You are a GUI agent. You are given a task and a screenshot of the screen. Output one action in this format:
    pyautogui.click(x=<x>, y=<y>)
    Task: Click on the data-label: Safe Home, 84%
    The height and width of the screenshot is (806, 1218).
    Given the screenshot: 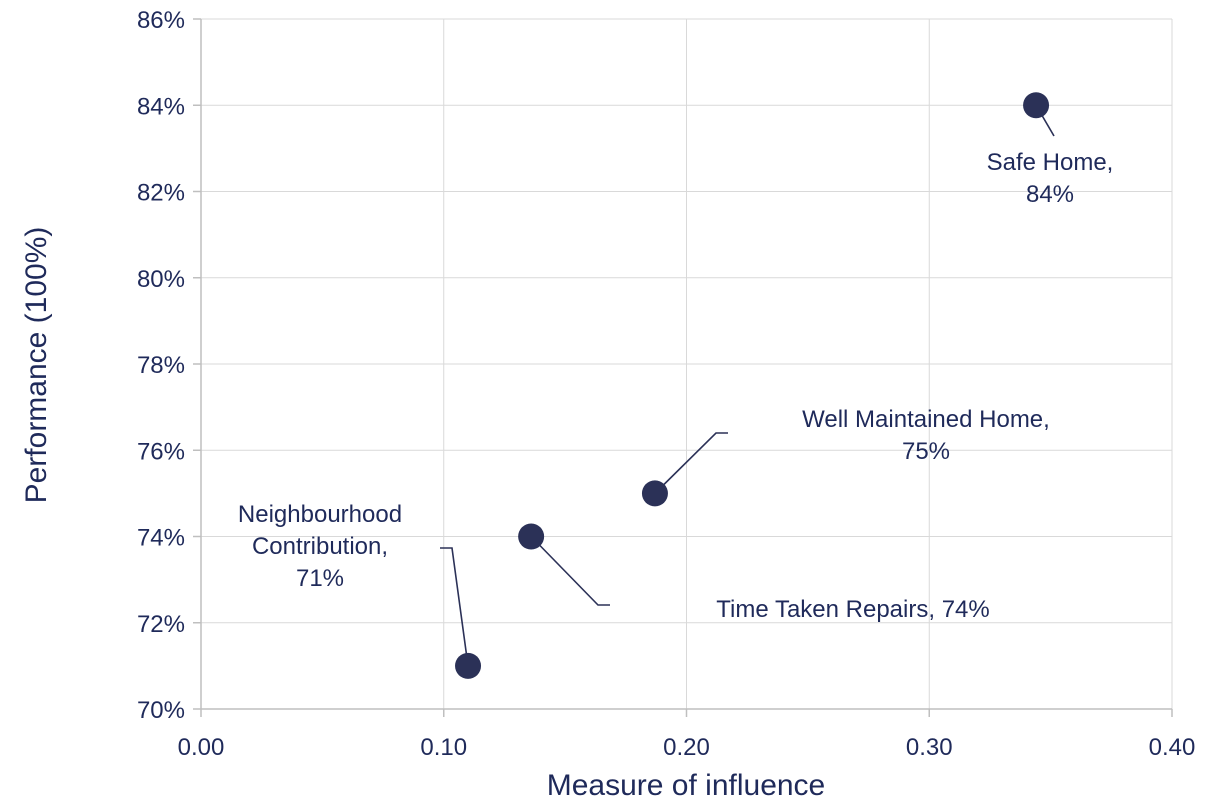 What is the action you would take?
    pyautogui.click(x=1050, y=178)
    